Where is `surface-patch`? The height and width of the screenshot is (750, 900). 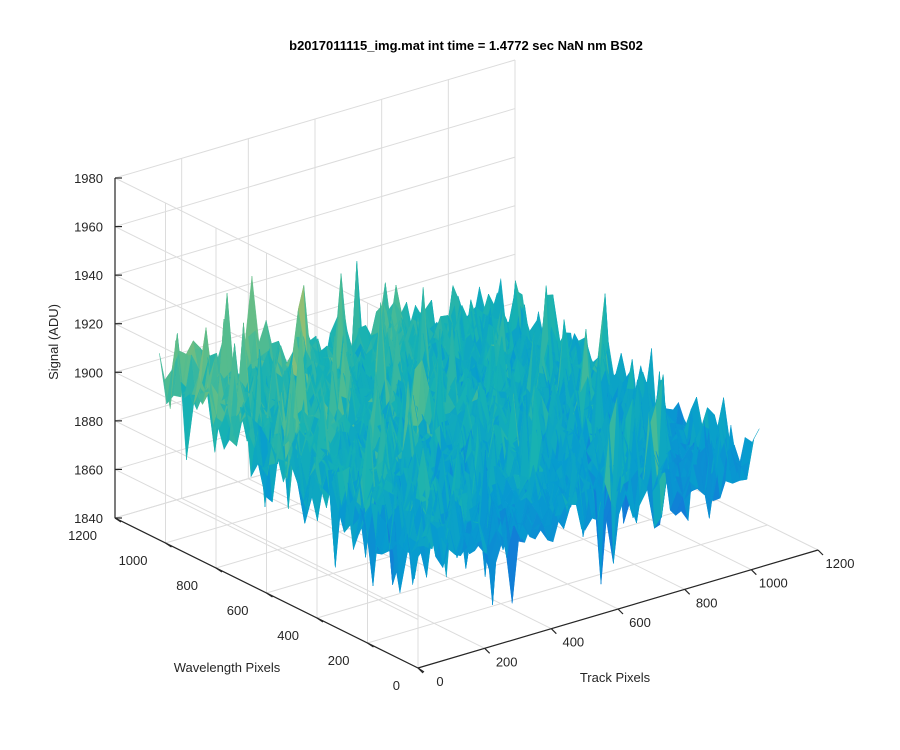
surface-patch is located at coordinates (753, 454).